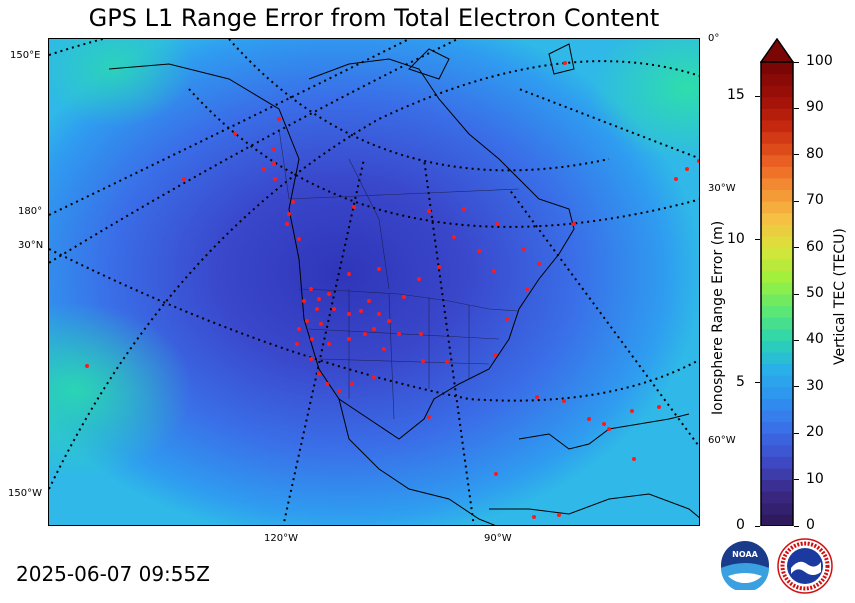 This screenshot has width=855, height=603. I want to click on colorbar-bar, so click(777, 282).